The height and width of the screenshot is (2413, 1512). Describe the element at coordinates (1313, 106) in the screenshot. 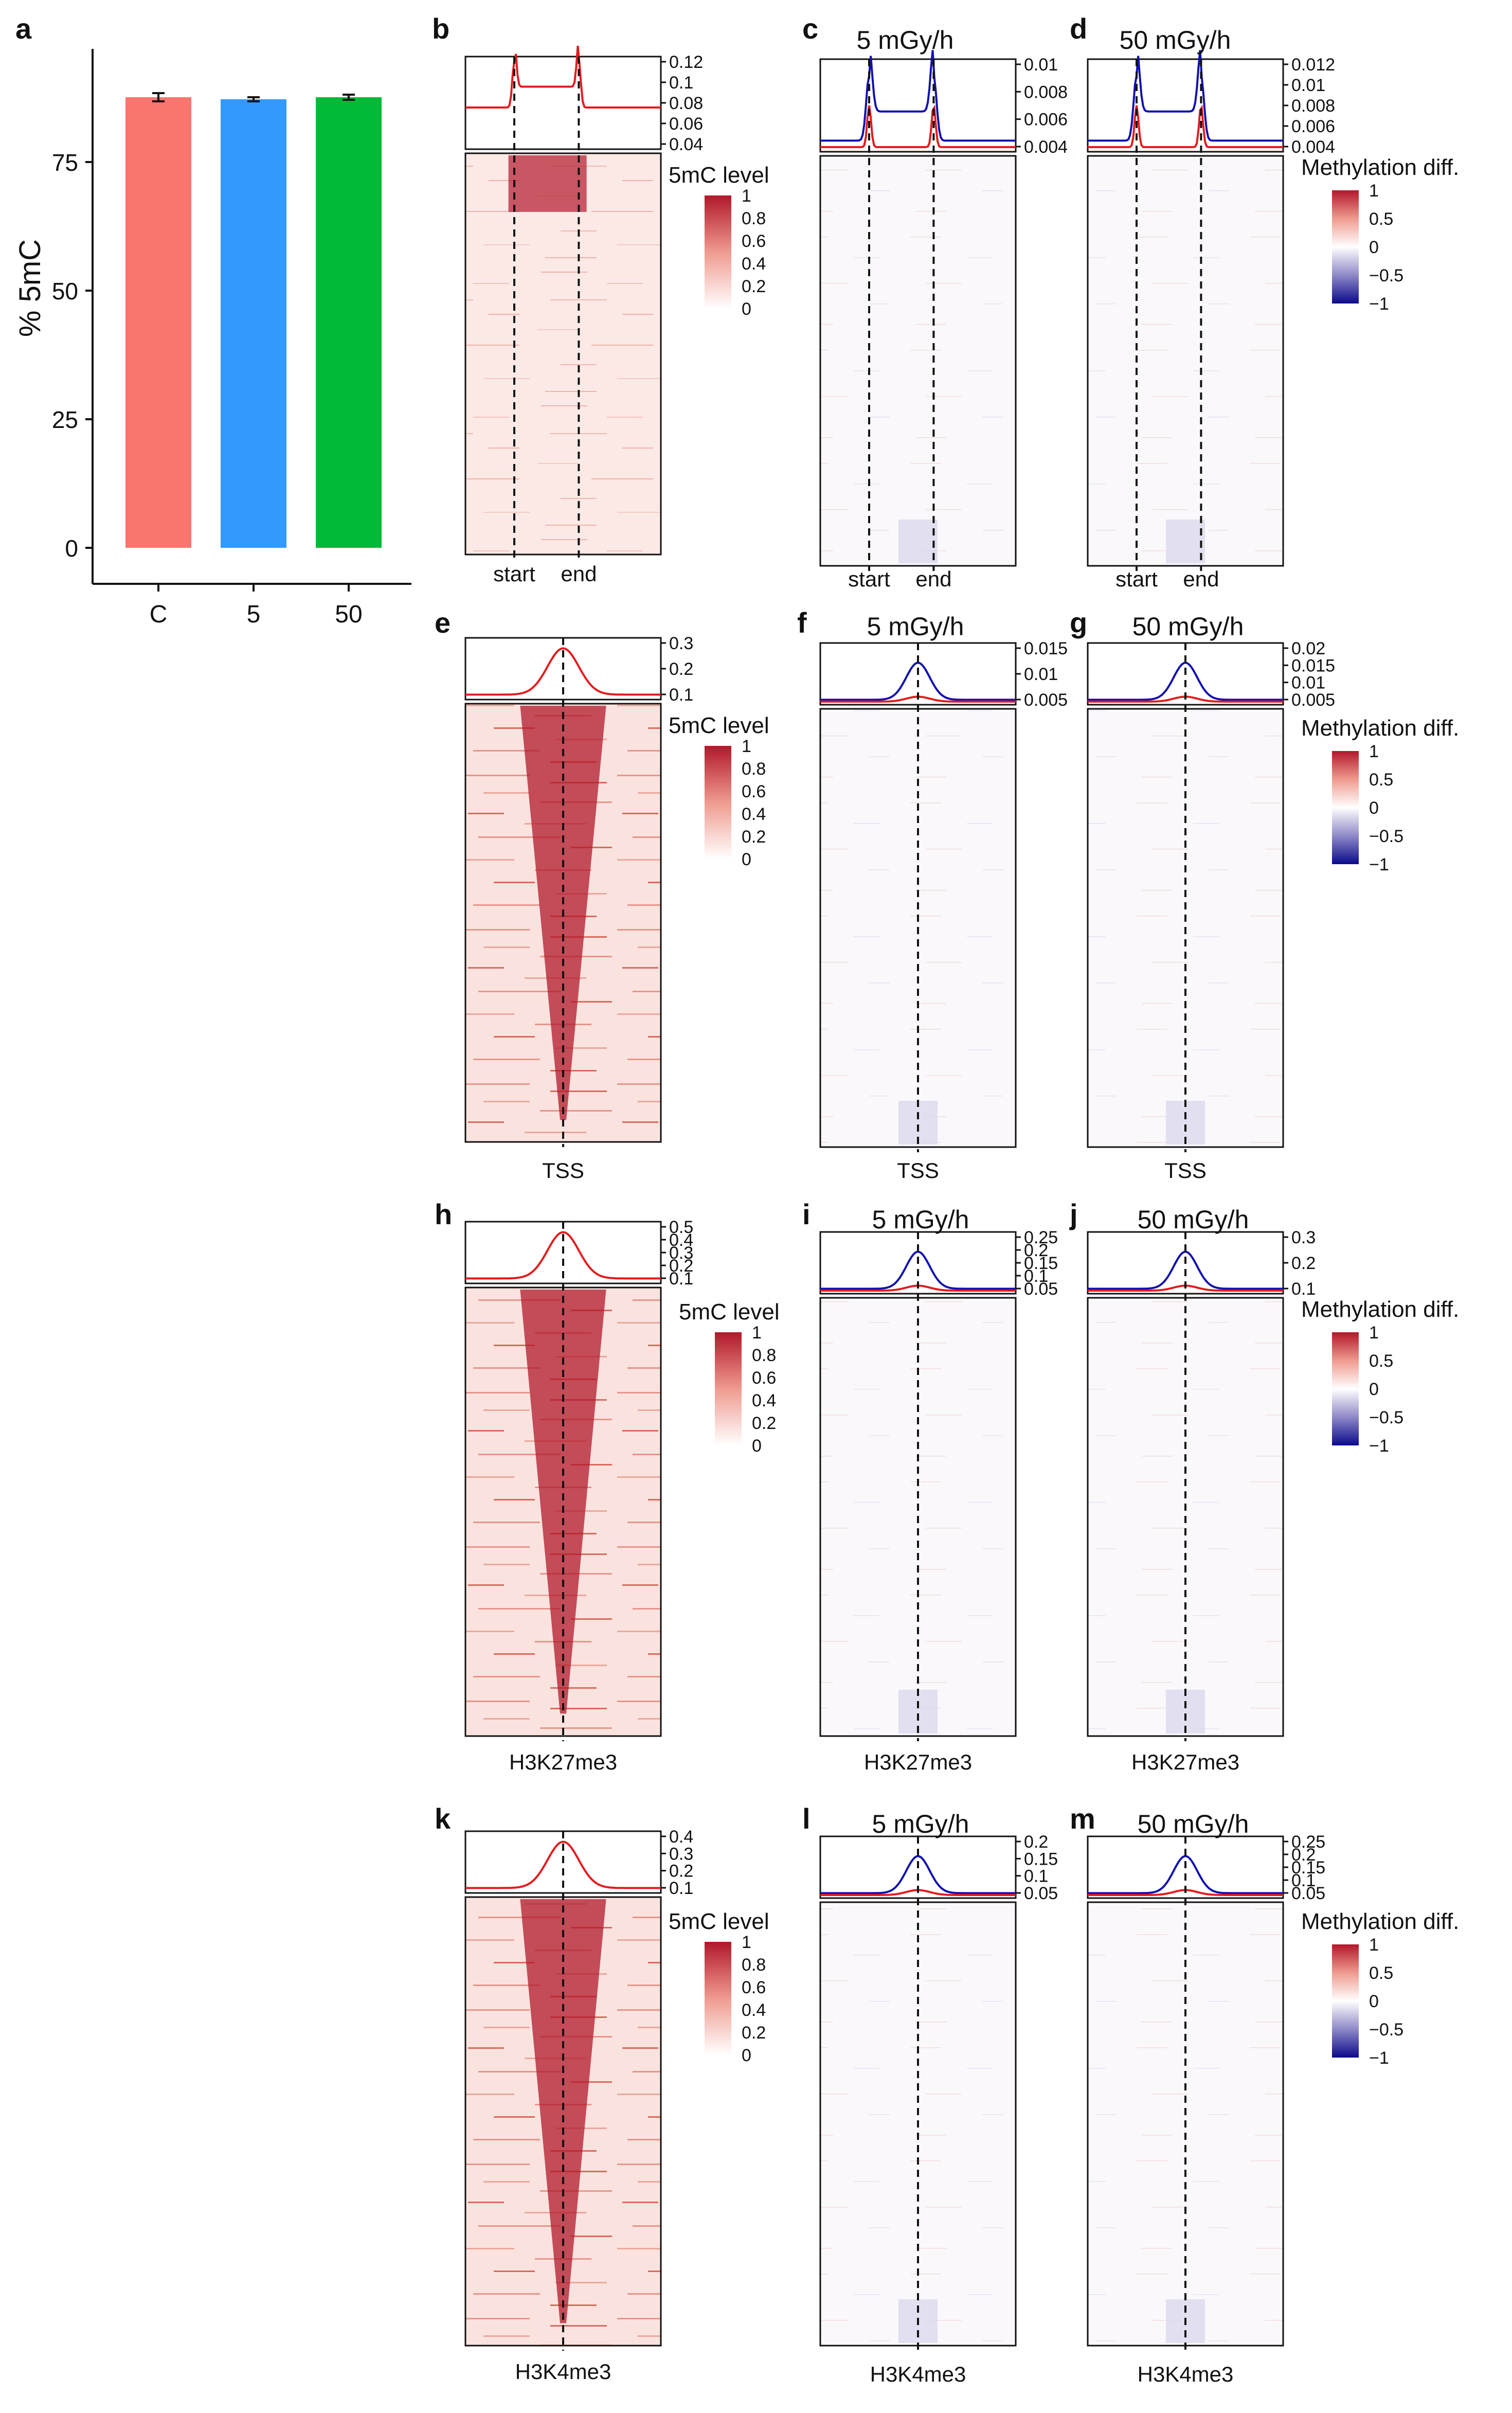

I see `profile-tick-label: 0.008` at that location.